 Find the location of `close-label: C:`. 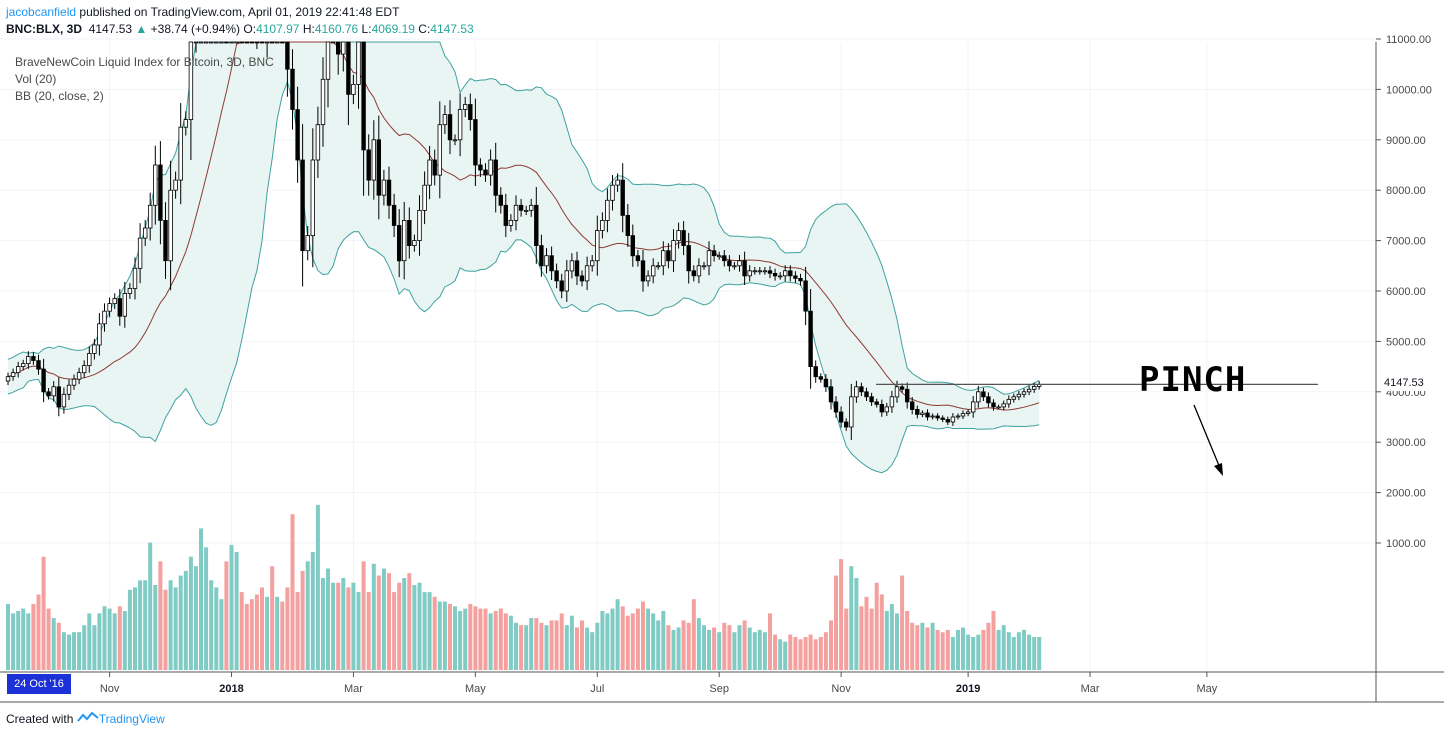

close-label: C: is located at coordinates (424, 29).